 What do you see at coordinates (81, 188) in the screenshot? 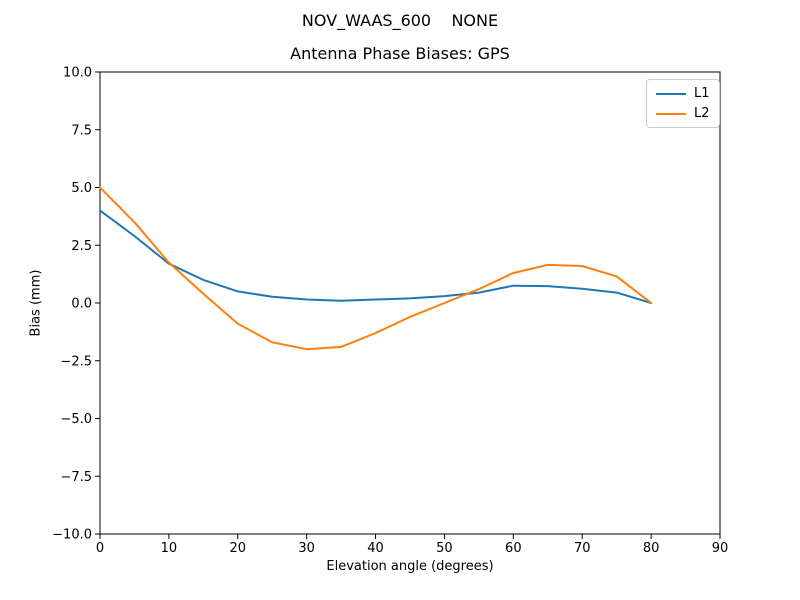
I see `y-tick-label: 5.0` at bounding box center [81, 188].